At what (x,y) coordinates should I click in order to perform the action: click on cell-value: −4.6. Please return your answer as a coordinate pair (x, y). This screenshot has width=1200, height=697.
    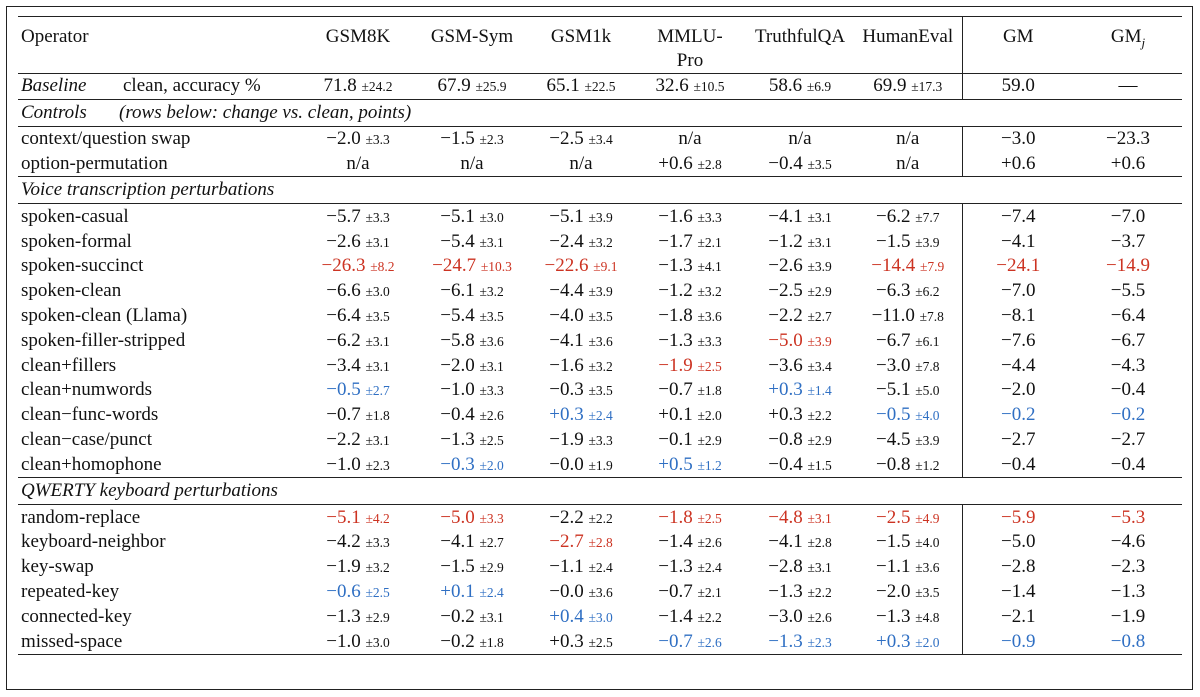
    Looking at the image, I should click on (1128, 542).